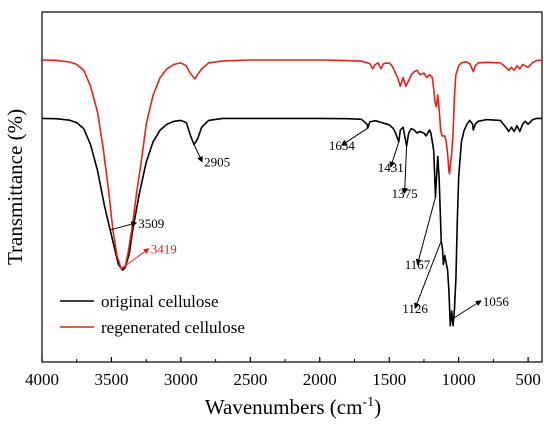 This screenshot has width=550, height=426. I want to click on x-axis-title: Wavenumbers (cm-1), so click(293, 407).